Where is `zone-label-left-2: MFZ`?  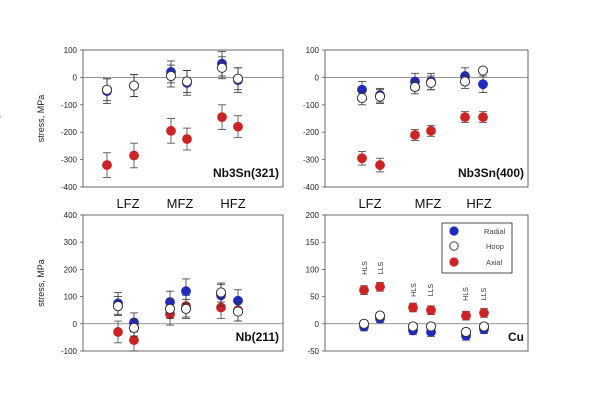 zone-label-left-2: MFZ is located at coordinates (180, 203).